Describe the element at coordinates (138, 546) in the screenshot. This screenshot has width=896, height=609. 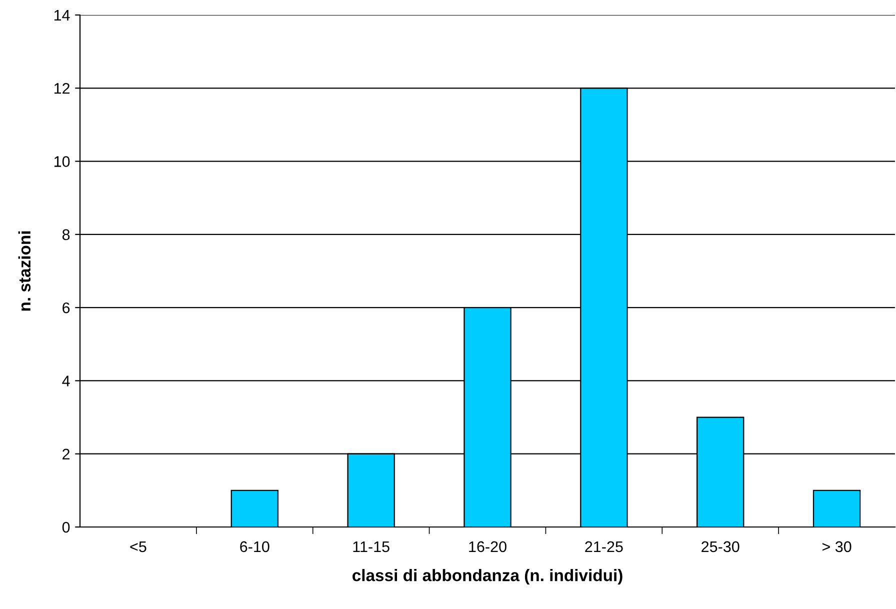
I see `x-tick-label: <5` at that location.